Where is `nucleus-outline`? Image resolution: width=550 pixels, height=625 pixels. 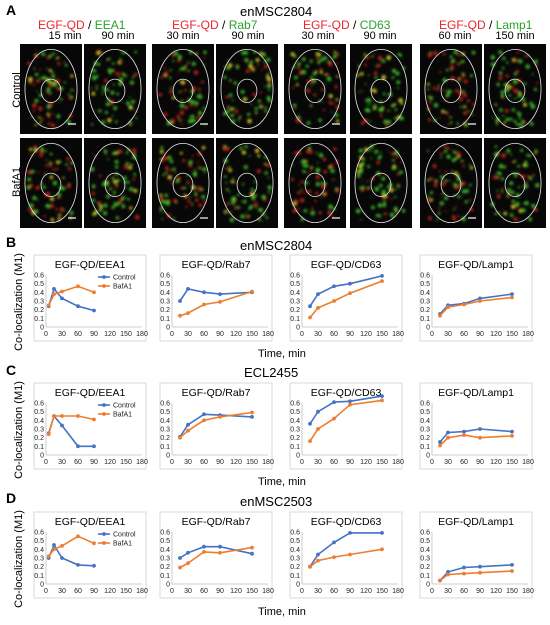 nucleus-outline is located at coordinates (381, 90).